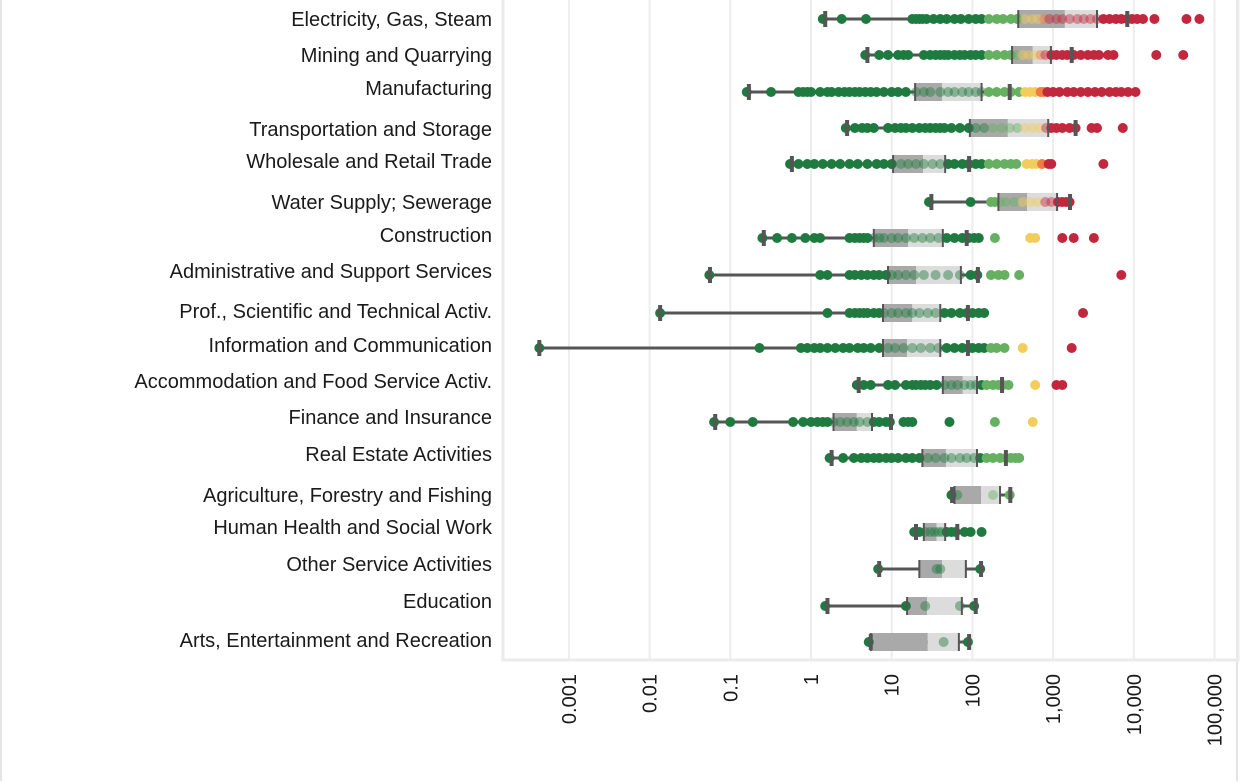 The height and width of the screenshot is (783, 1240). I want to click on x-tick-label: 0.1, so click(731, 688).